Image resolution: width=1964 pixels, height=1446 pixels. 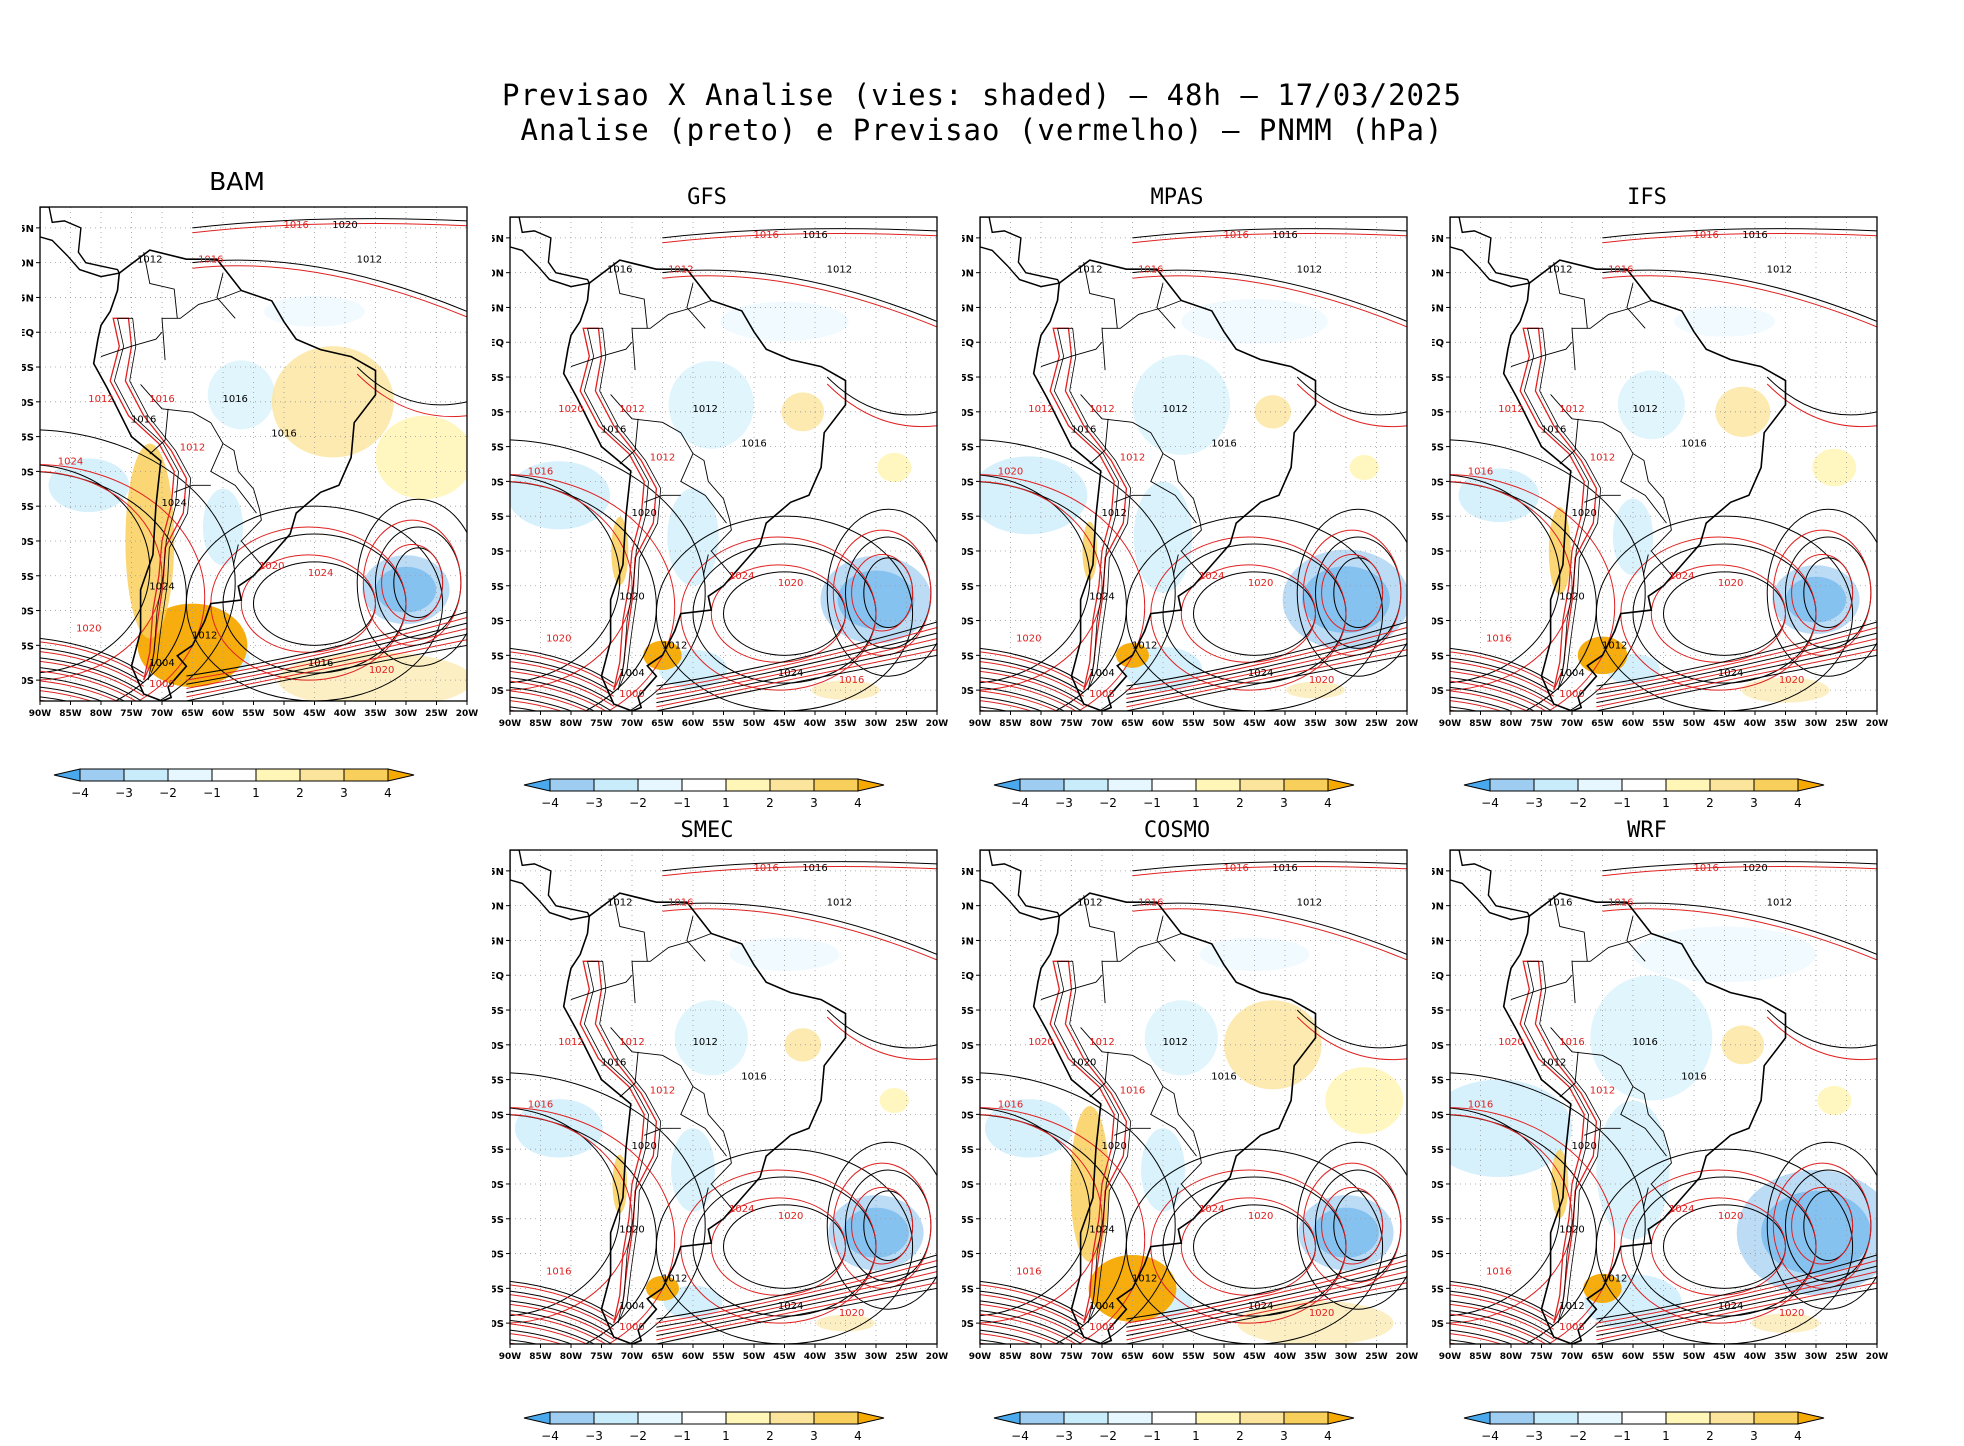 What do you see at coordinates (1450, 724) in the screenshot?
I see `lon-tick-label: 90W` at bounding box center [1450, 724].